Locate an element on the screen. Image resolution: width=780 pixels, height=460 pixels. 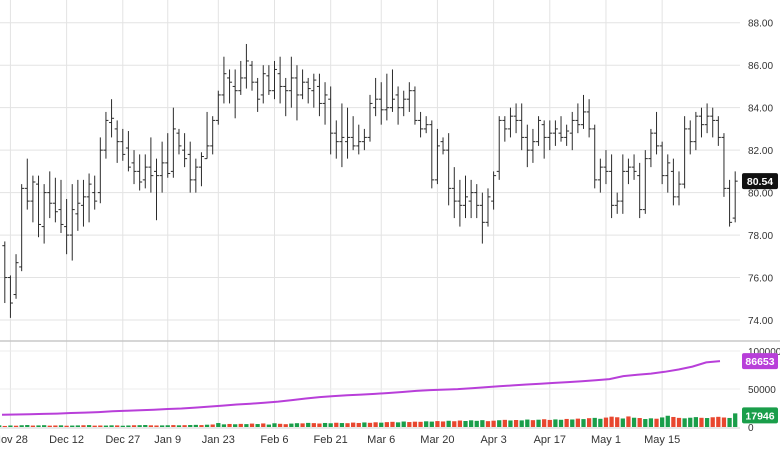
y-tick-label: 78.00 is located at coordinates (760, 236).